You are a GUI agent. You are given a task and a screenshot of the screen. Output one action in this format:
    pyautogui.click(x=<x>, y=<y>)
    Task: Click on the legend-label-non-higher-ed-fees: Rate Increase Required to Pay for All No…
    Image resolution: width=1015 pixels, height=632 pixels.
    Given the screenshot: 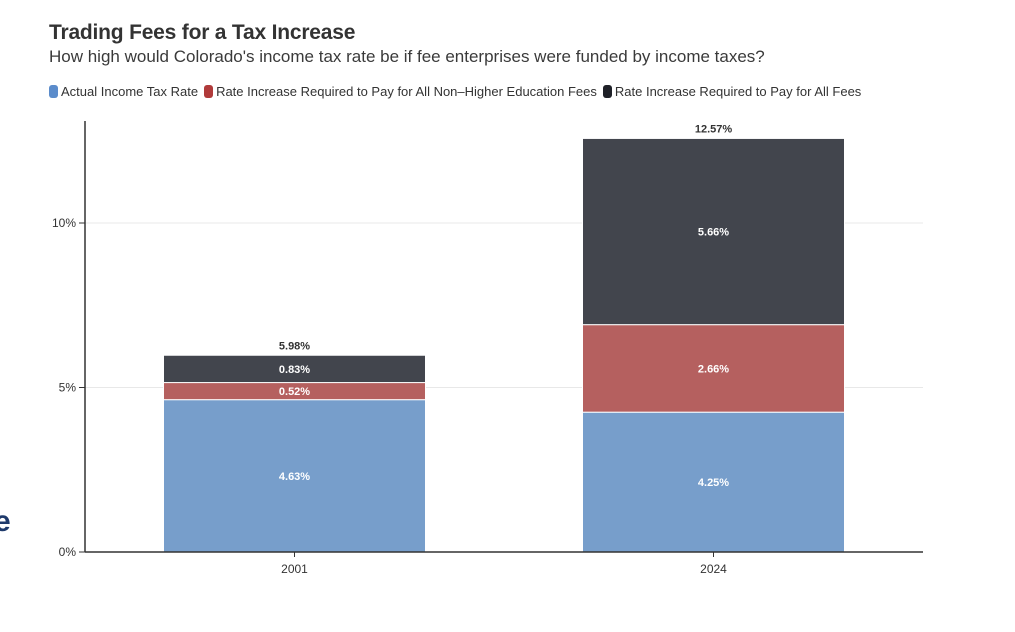 What is the action you would take?
    pyautogui.click(x=406, y=91)
    